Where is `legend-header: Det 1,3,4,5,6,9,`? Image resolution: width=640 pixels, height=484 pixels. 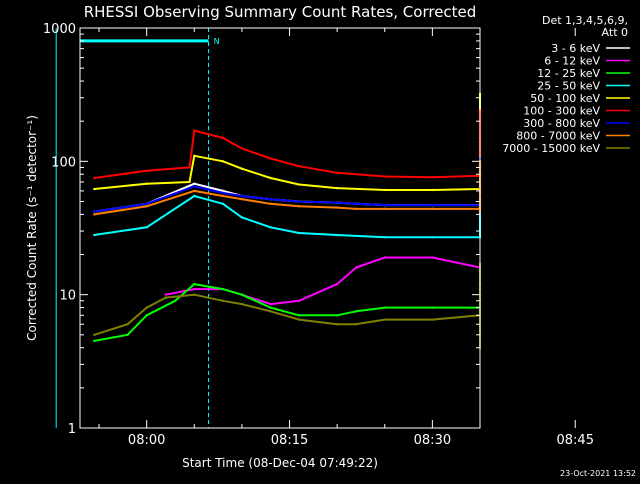
legend-header: Det 1,3,4,5,6,9, is located at coordinates (585, 20).